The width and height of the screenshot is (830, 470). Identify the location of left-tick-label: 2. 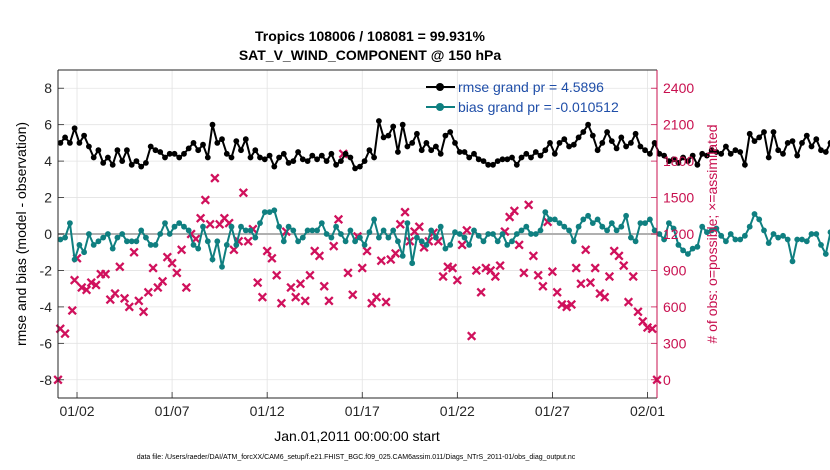
(48, 198).